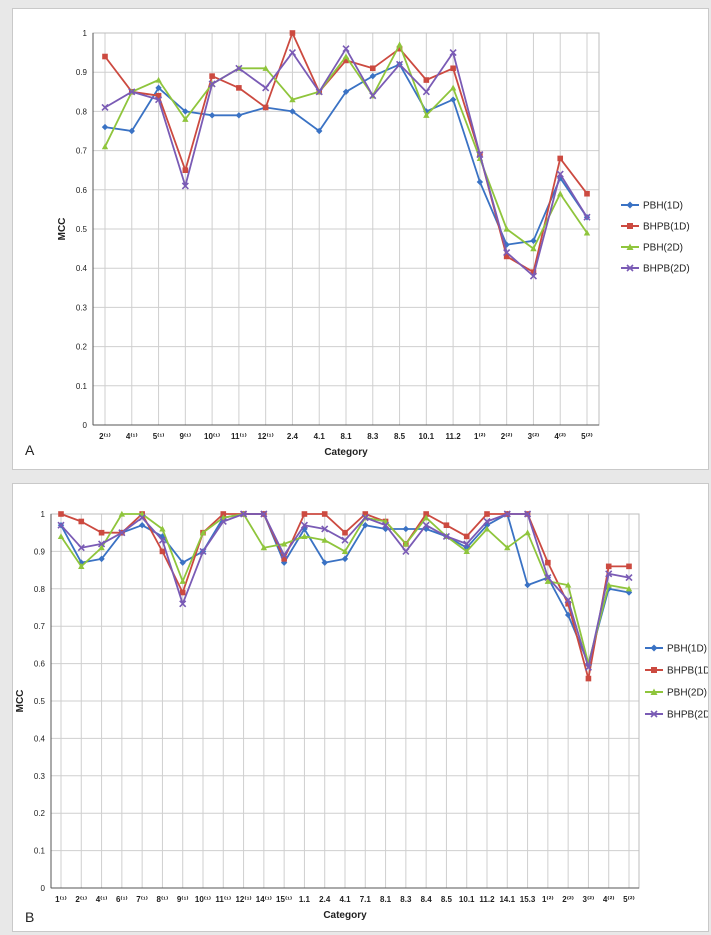  What do you see at coordinates (480, 436) in the screenshot?
I see `x-tick-label: 1⁽²⁾` at bounding box center [480, 436].